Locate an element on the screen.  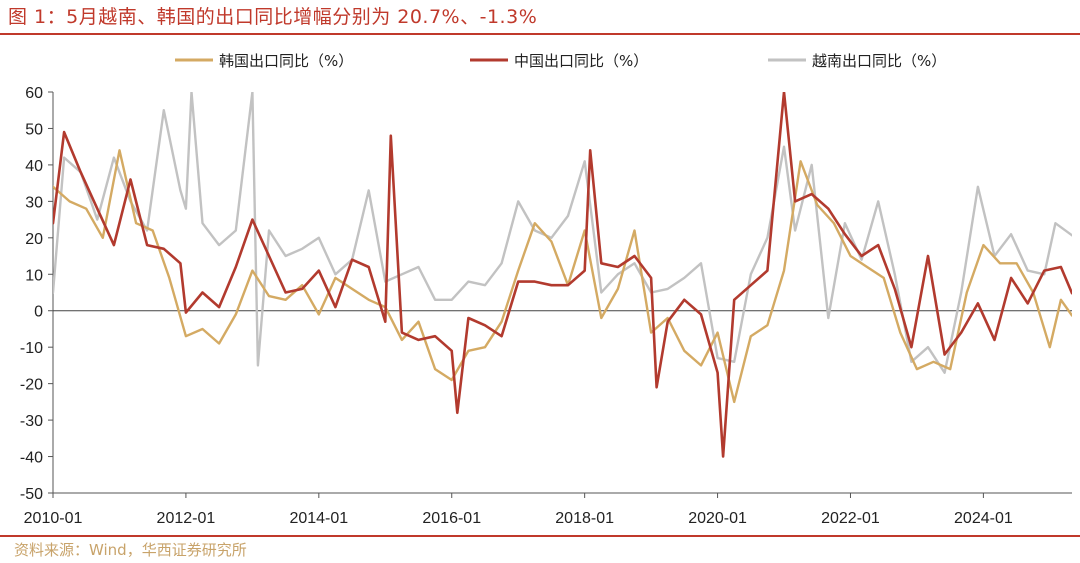
x-tick-label: 2024-01 is located at coordinates (983, 518).